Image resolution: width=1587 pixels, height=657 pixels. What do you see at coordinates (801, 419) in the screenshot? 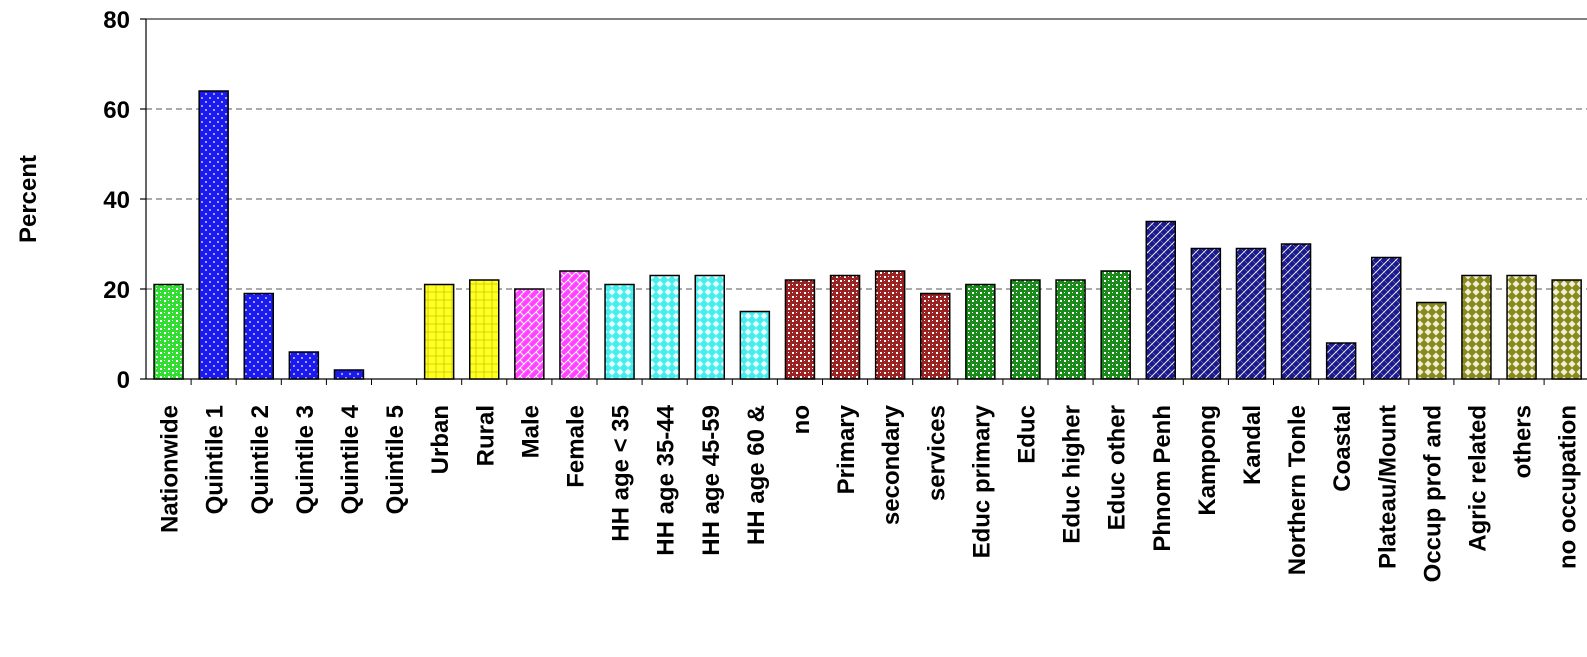
I see `x-tick-label-14: no` at bounding box center [801, 419].